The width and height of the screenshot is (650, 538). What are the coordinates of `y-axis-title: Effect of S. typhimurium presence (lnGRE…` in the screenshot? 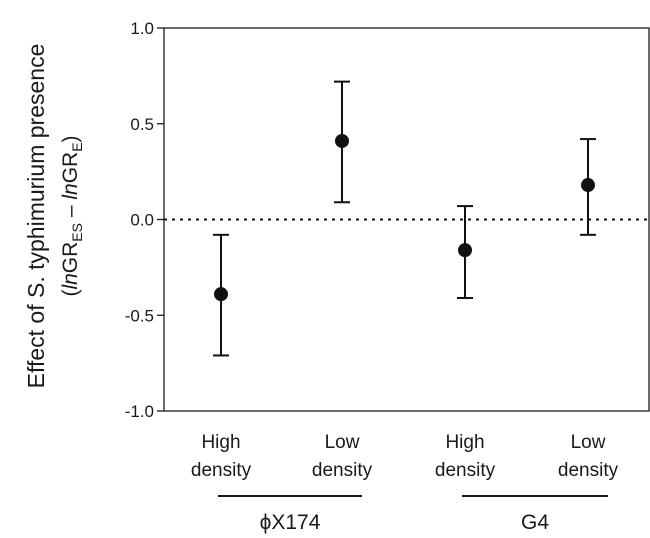 It's located at (54, 216).